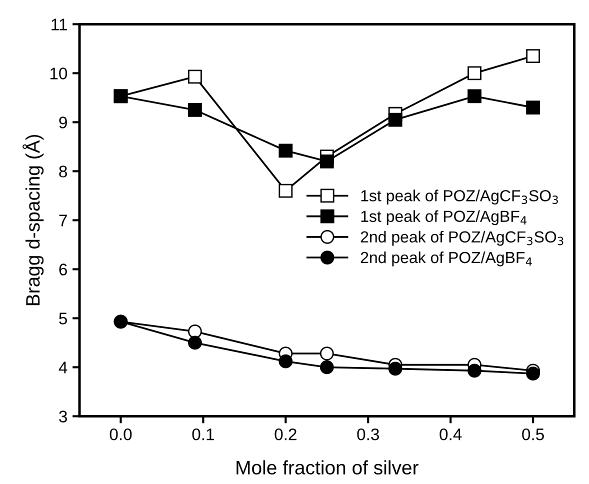 This screenshot has height=484, width=589. What do you see at coordinates (63, 318) in the screenshot?
I see `y-tick-label: 5` at bounding box center [63, 318].